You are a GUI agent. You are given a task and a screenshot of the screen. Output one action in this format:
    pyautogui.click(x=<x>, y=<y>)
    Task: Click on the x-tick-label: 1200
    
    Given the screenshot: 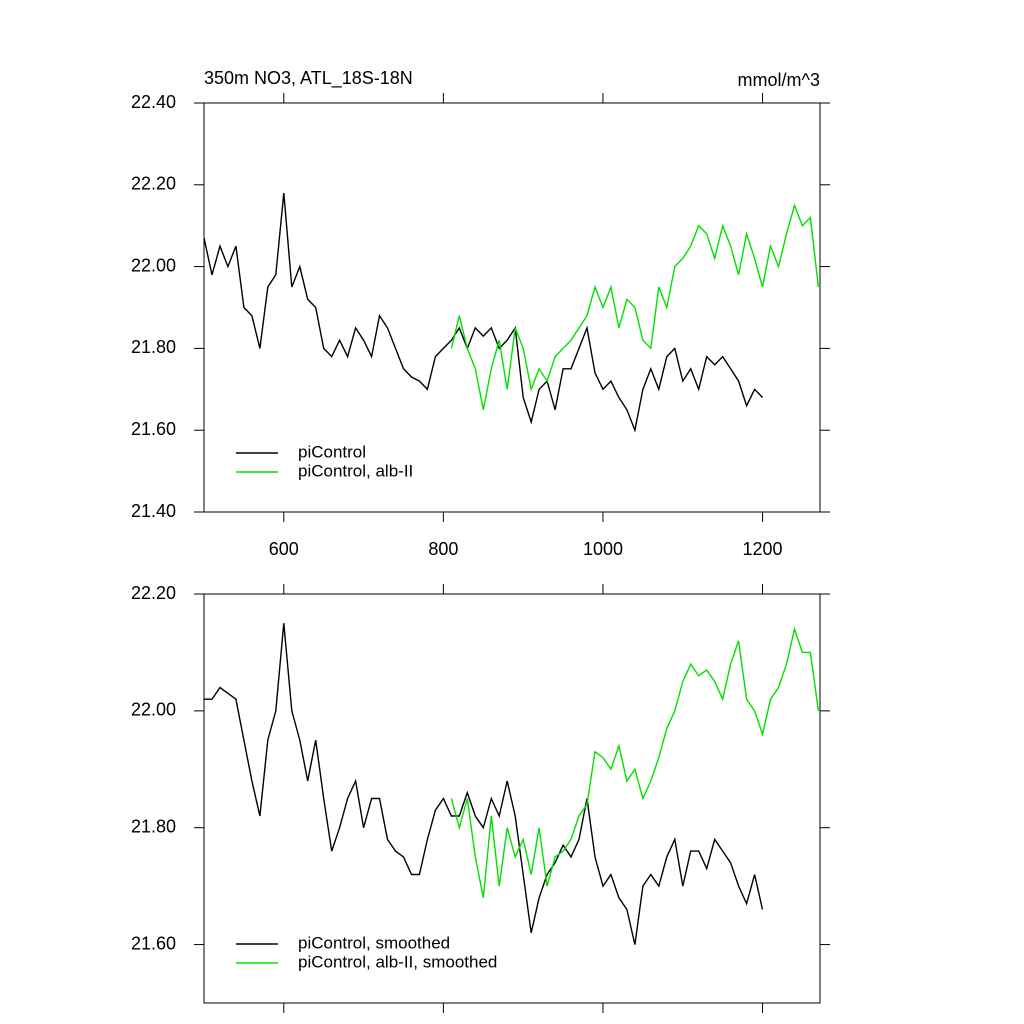 What is the action you would take?
    pyautogui.click(x=763, y=549)
    